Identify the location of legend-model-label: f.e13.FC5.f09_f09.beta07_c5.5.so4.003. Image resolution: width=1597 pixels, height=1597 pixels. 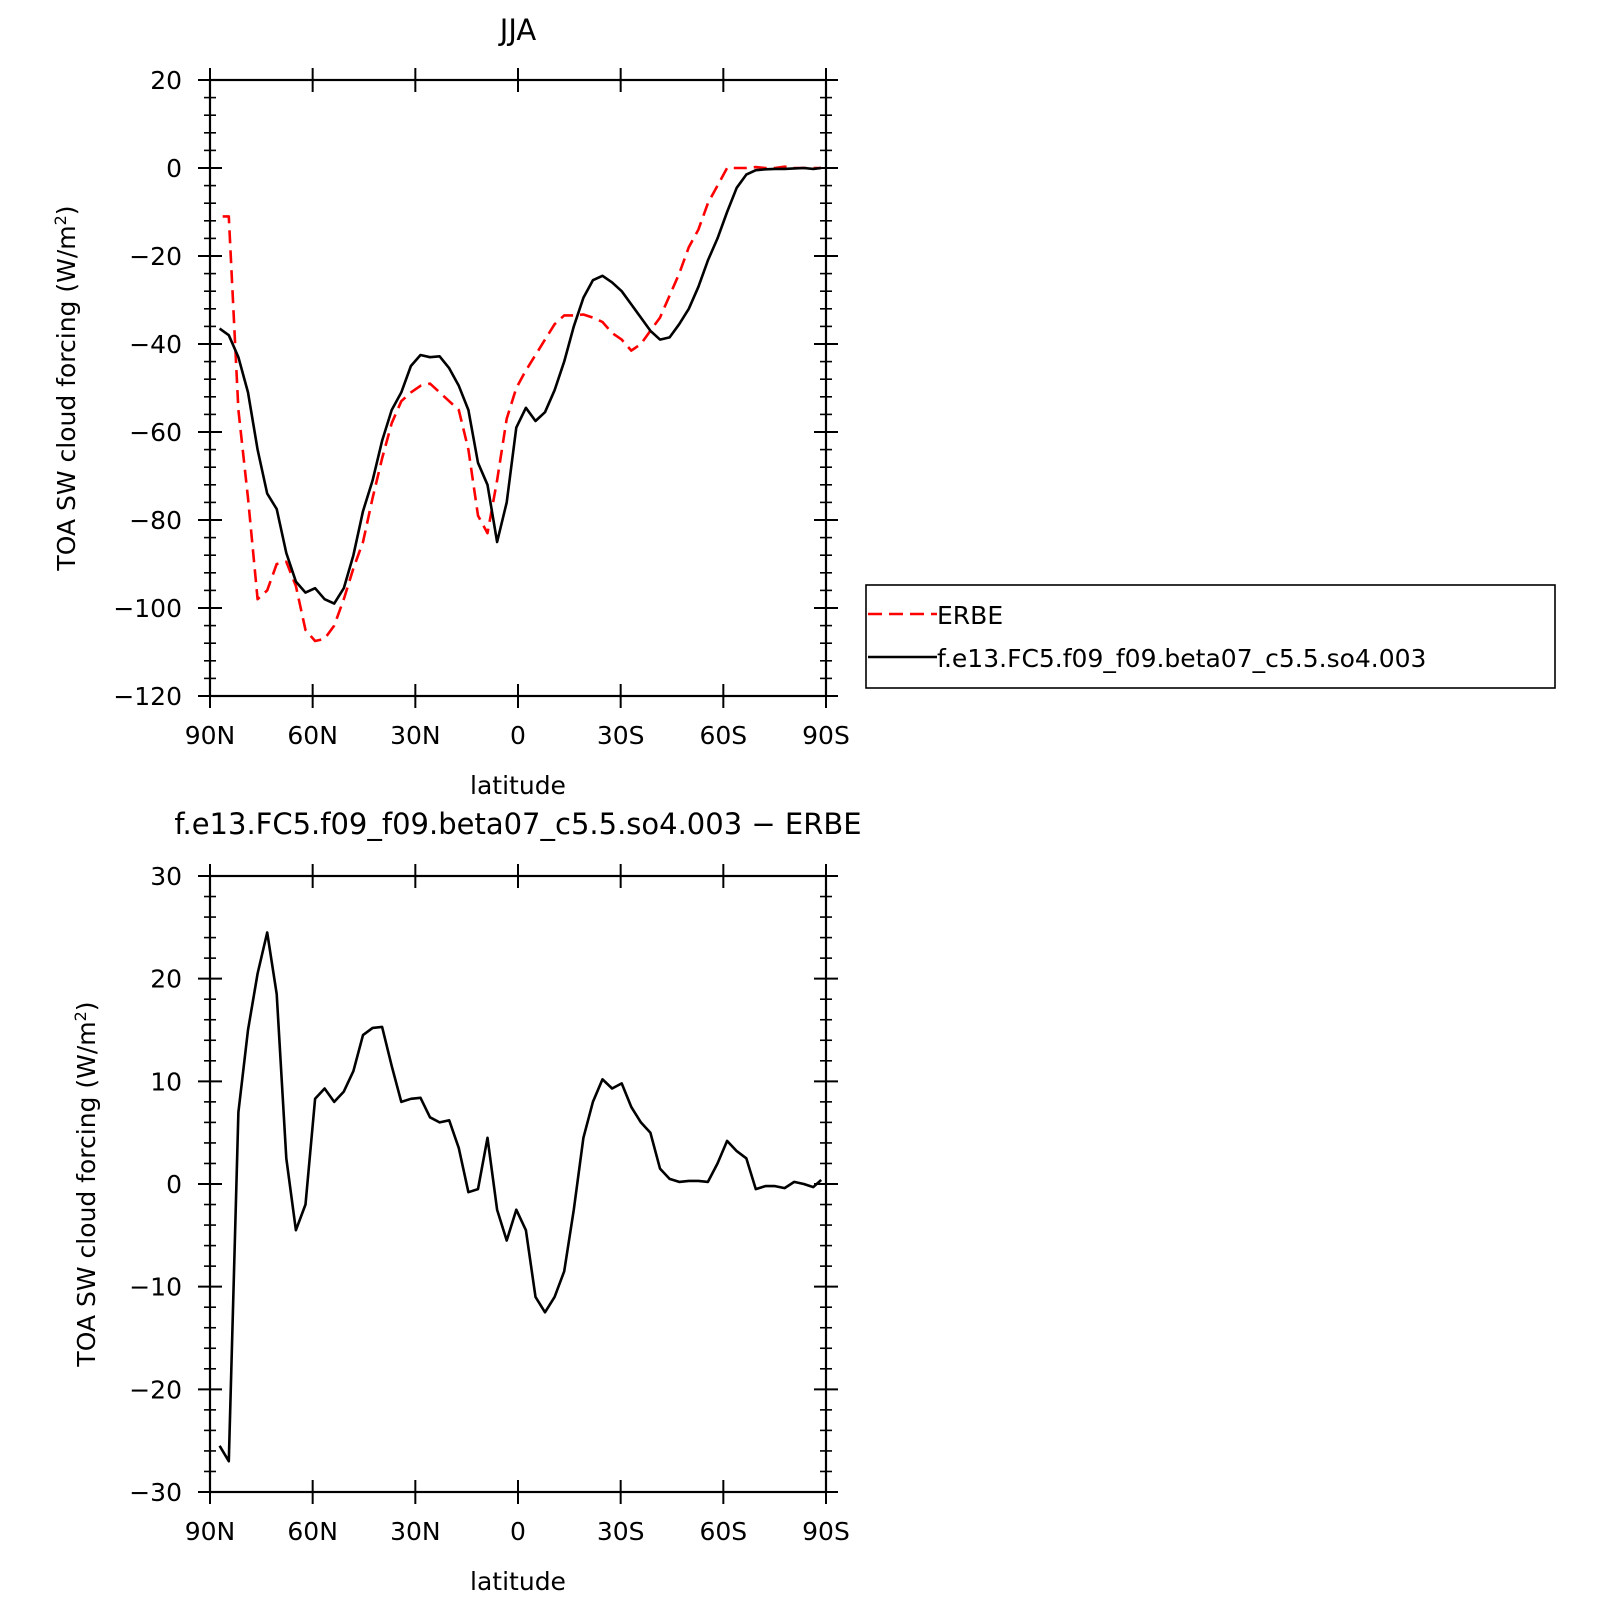
(1181, 658).